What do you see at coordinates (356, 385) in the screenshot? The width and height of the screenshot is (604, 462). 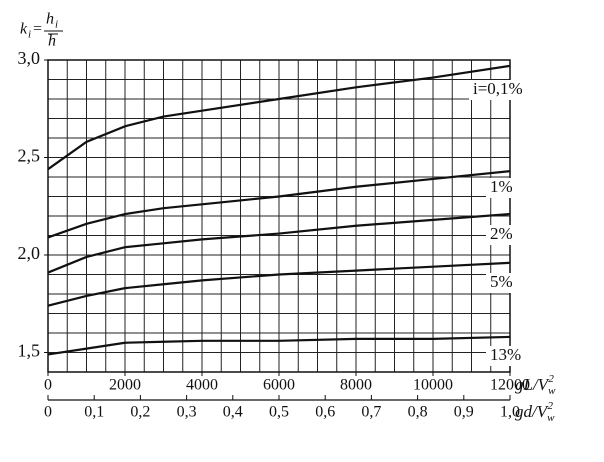 I see `x-tick-label: 8000` at bounding box center [356, 385].